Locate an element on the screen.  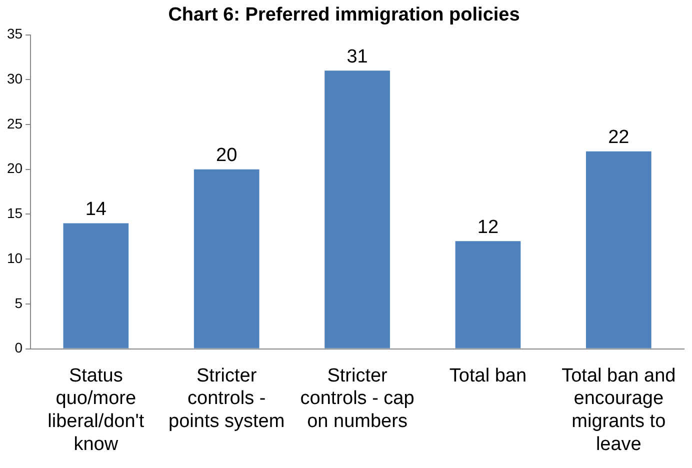
y-tick-label: 20 is located at coordinates (14, 168).